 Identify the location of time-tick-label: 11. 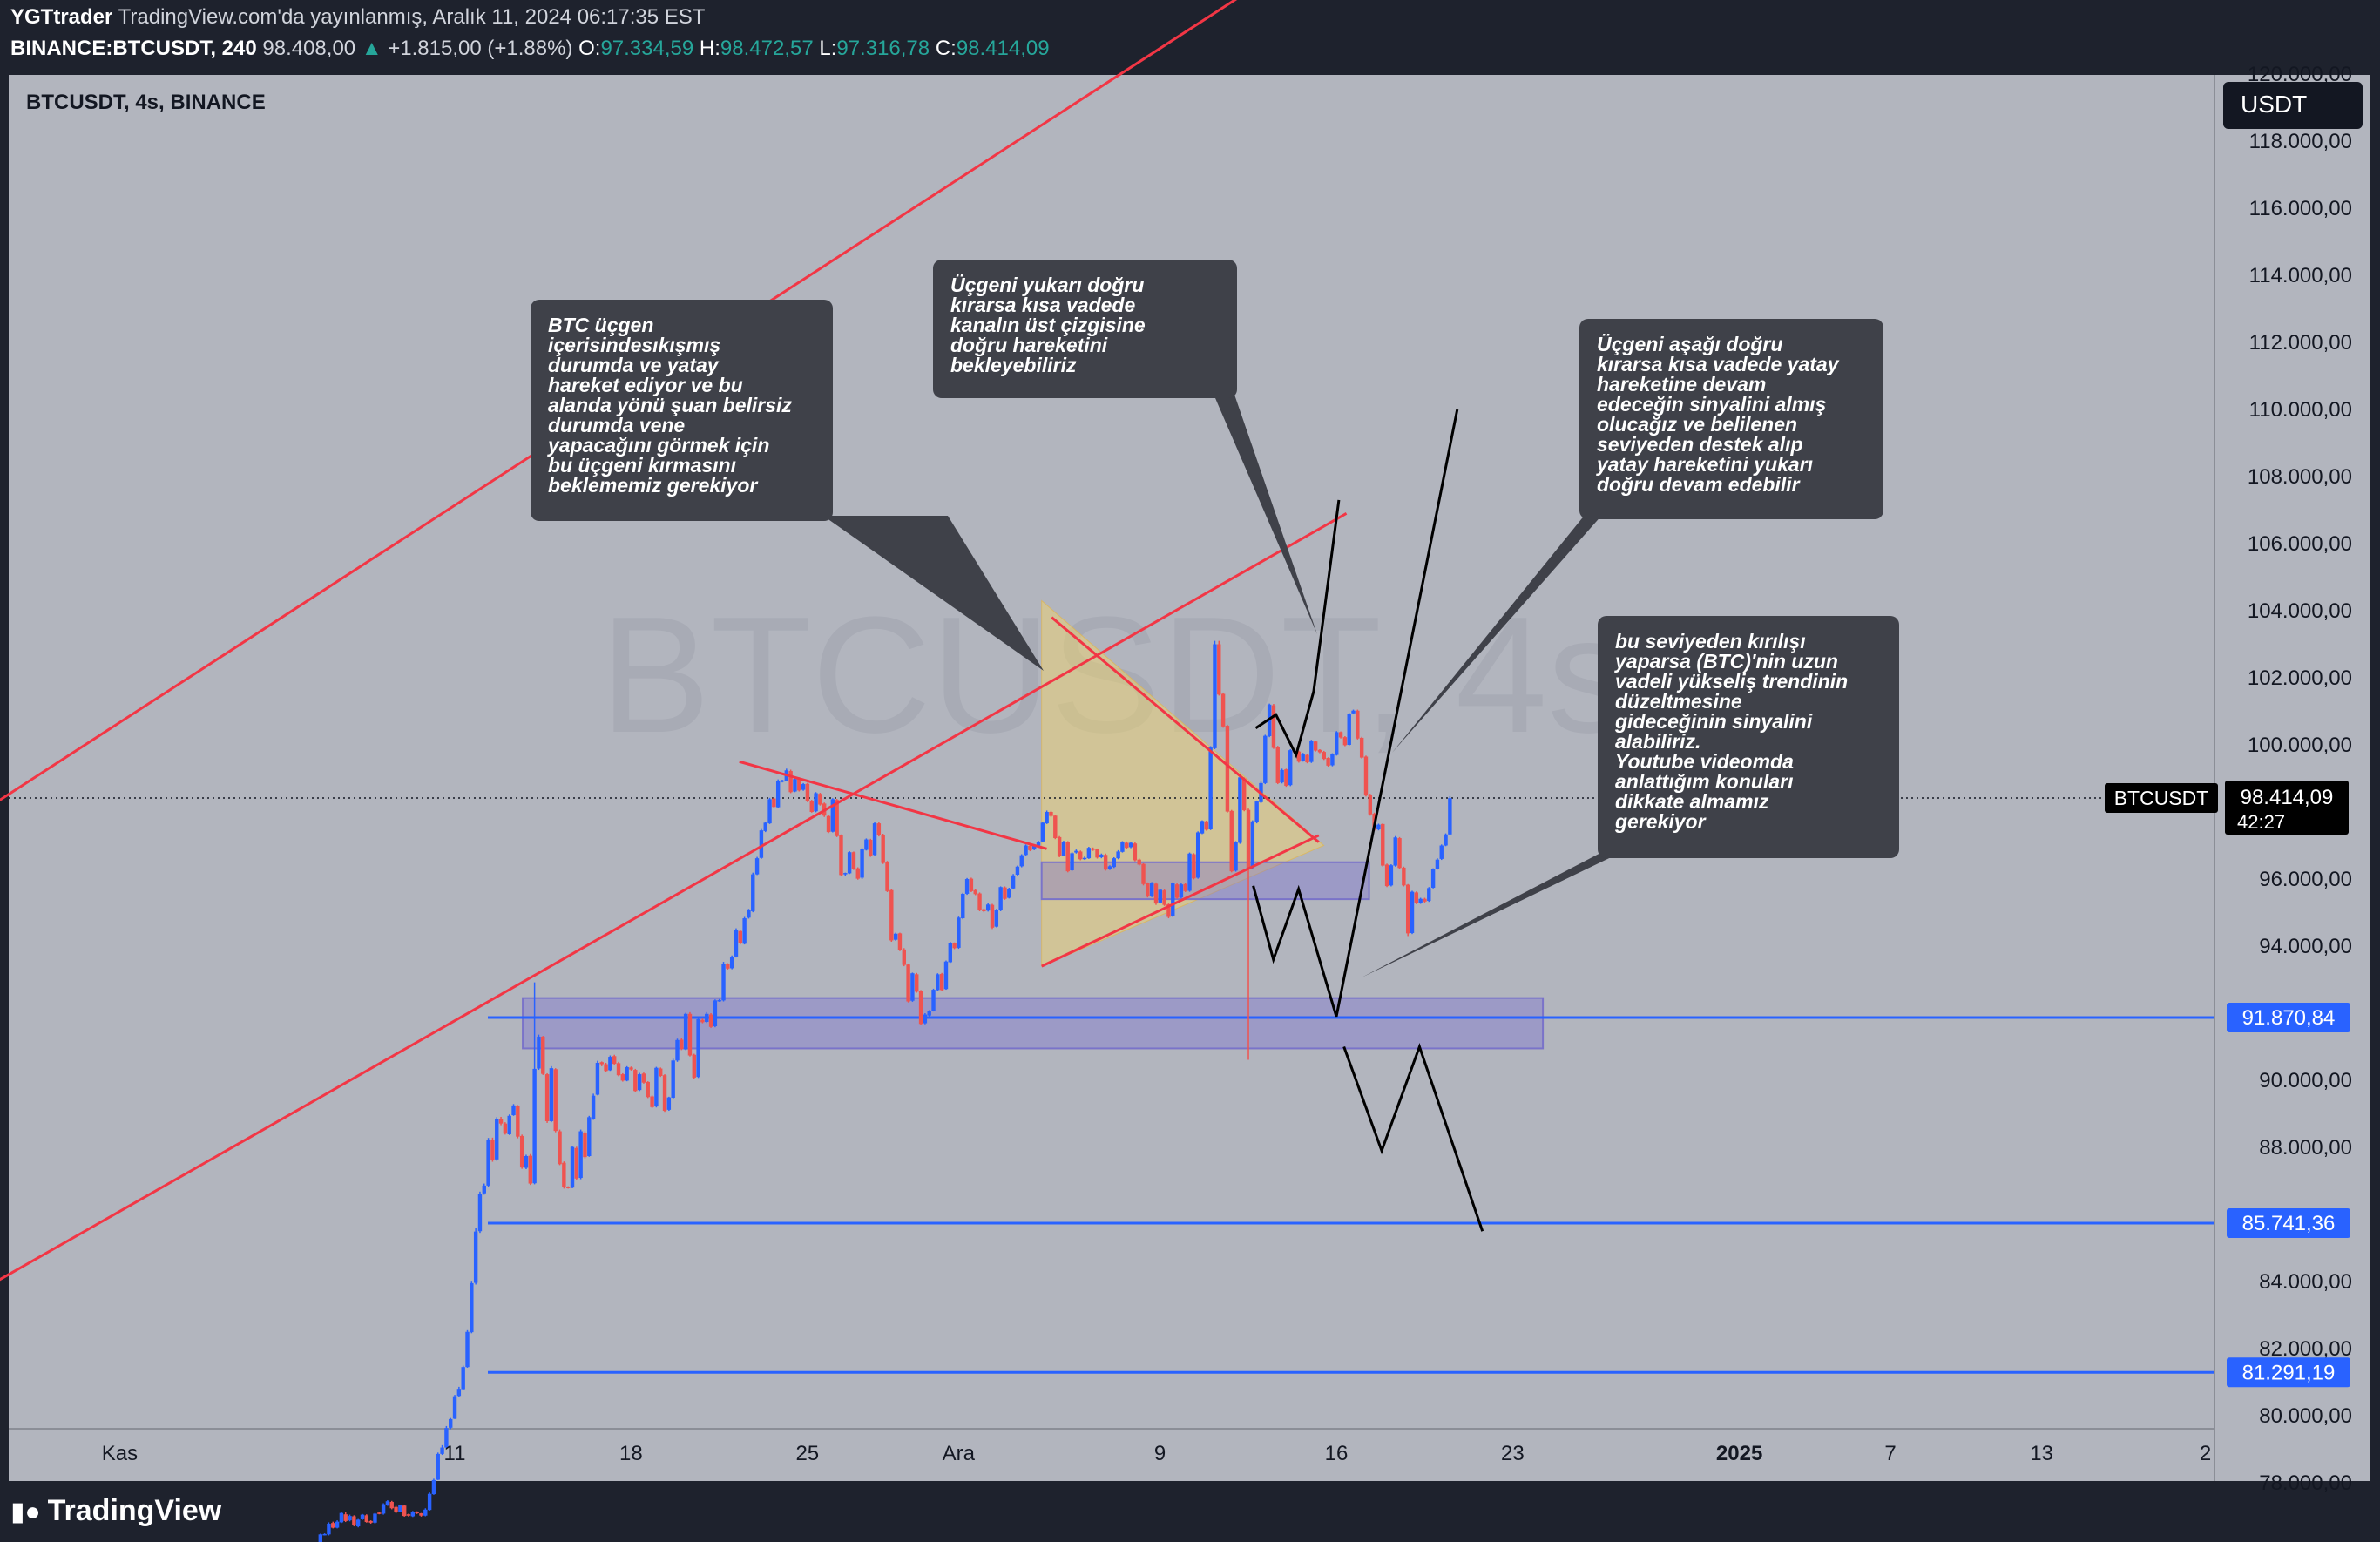
(455, 1453).